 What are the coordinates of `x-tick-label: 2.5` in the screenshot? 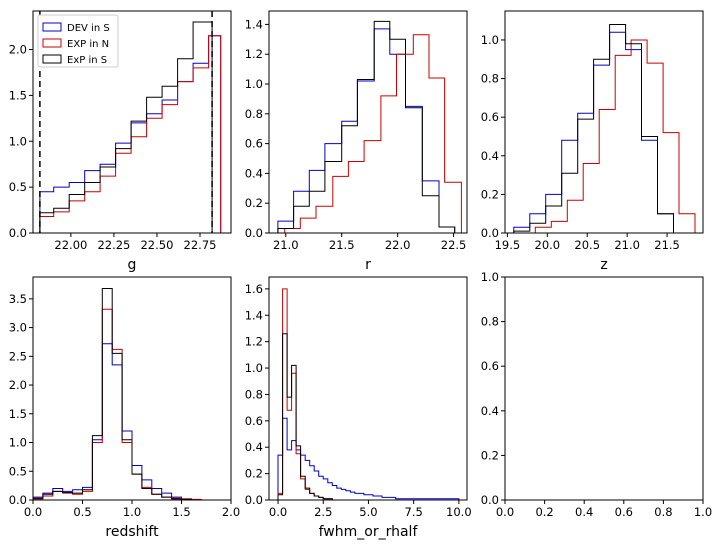 It's located at (323, 512).